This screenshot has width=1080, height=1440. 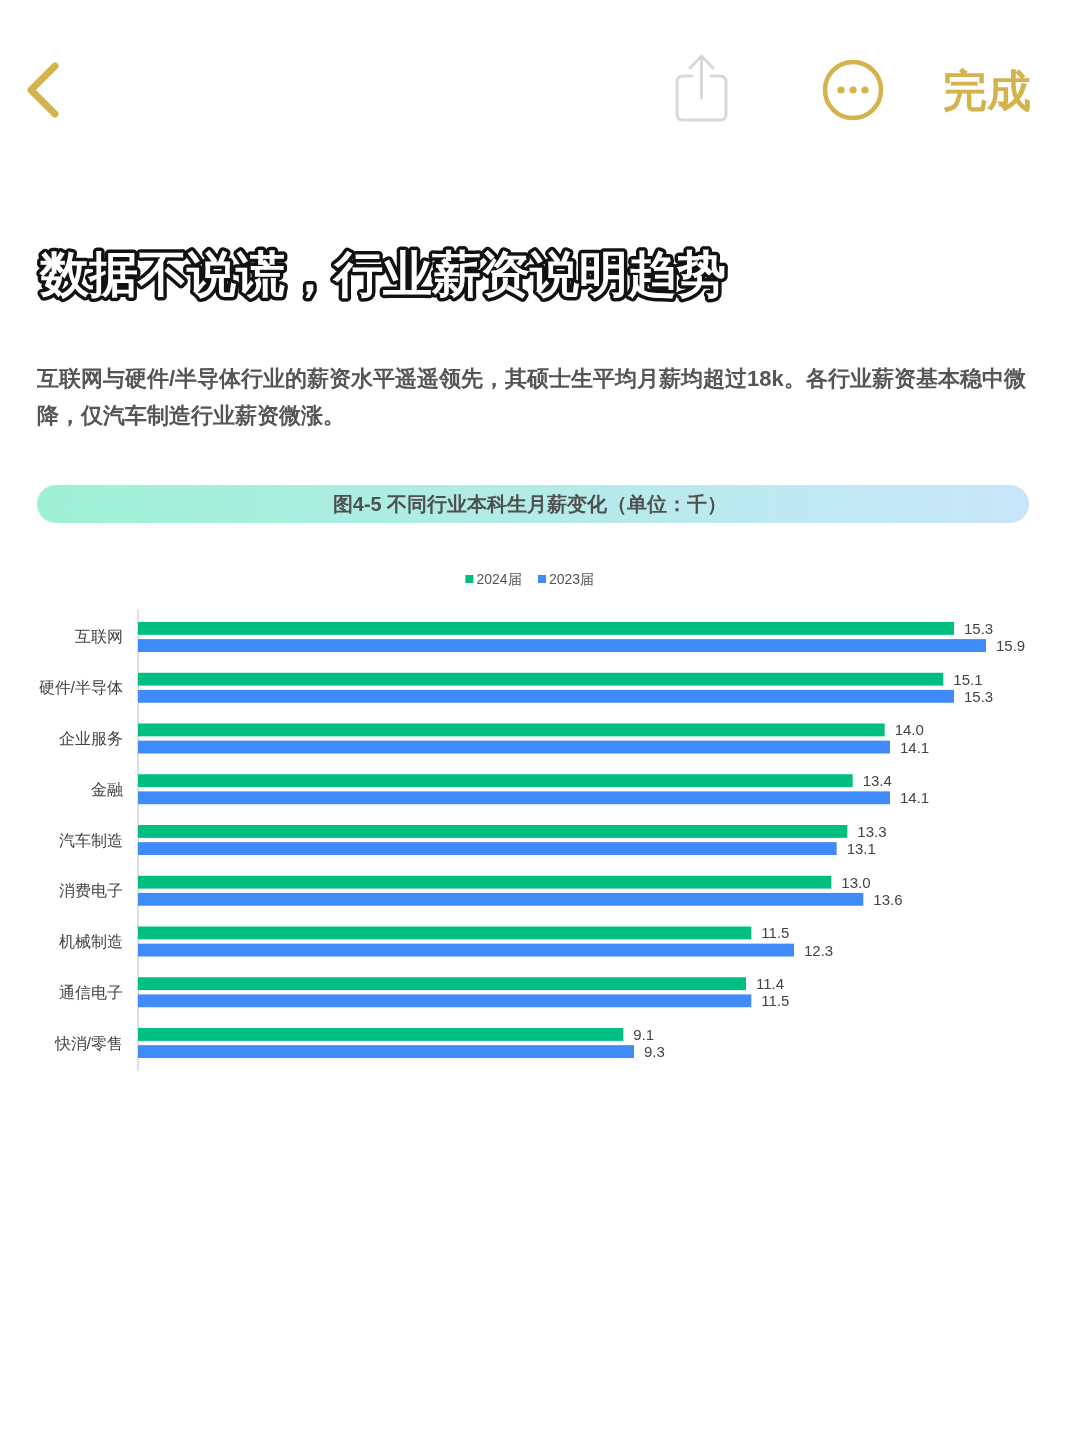 I want to click on data-label: 13.1, so click(x=861, y=849).